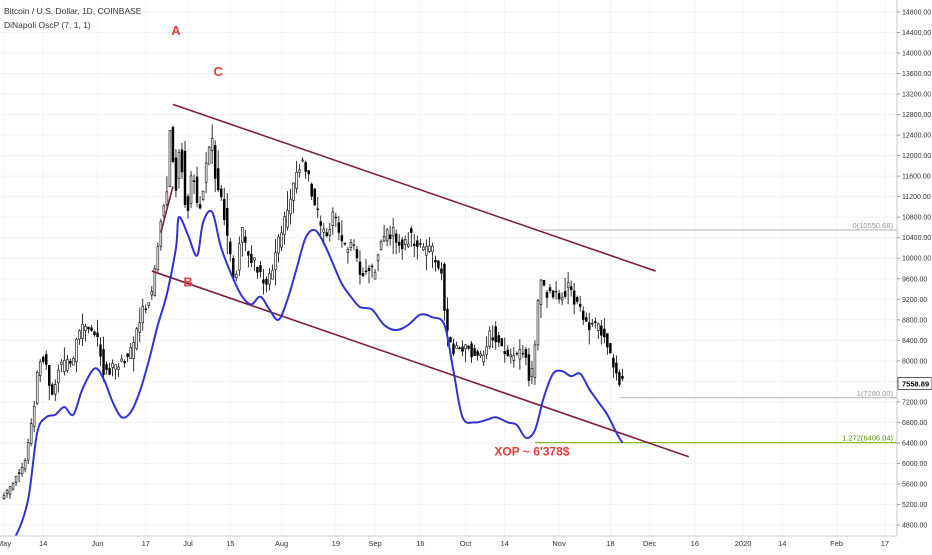 The height and width of the screenshot is (555, 932). Describe the element at coordinates (610, 543) in the screenshot. I see `time-tick-label: 18` at that location.